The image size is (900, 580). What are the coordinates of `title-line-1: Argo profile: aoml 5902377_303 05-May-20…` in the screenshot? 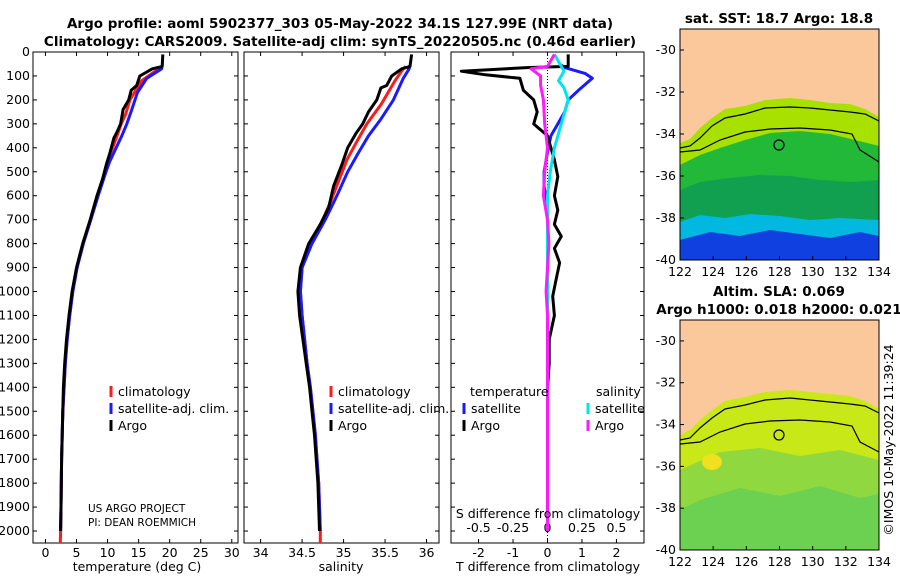 It's located at (340, 24).